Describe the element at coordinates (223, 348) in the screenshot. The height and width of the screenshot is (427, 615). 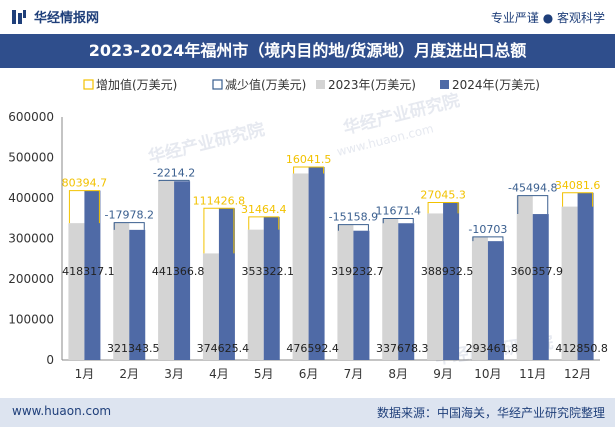
I see `value-label: 374625.4` at that location.